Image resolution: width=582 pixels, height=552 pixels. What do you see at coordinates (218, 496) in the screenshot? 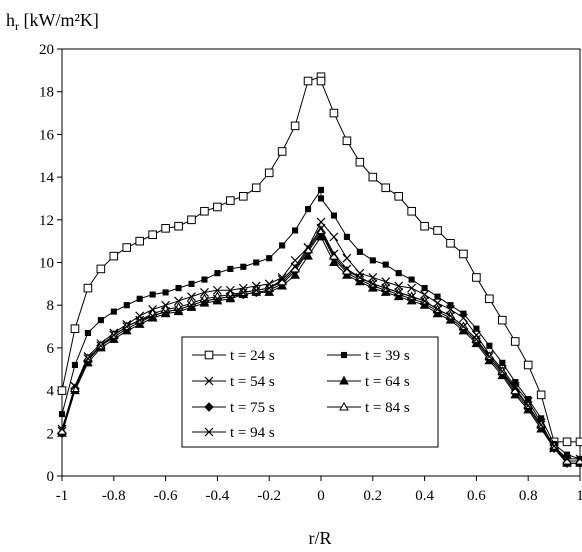
I see `x-tick-label: -0.4` at bounding box center [218, 496].